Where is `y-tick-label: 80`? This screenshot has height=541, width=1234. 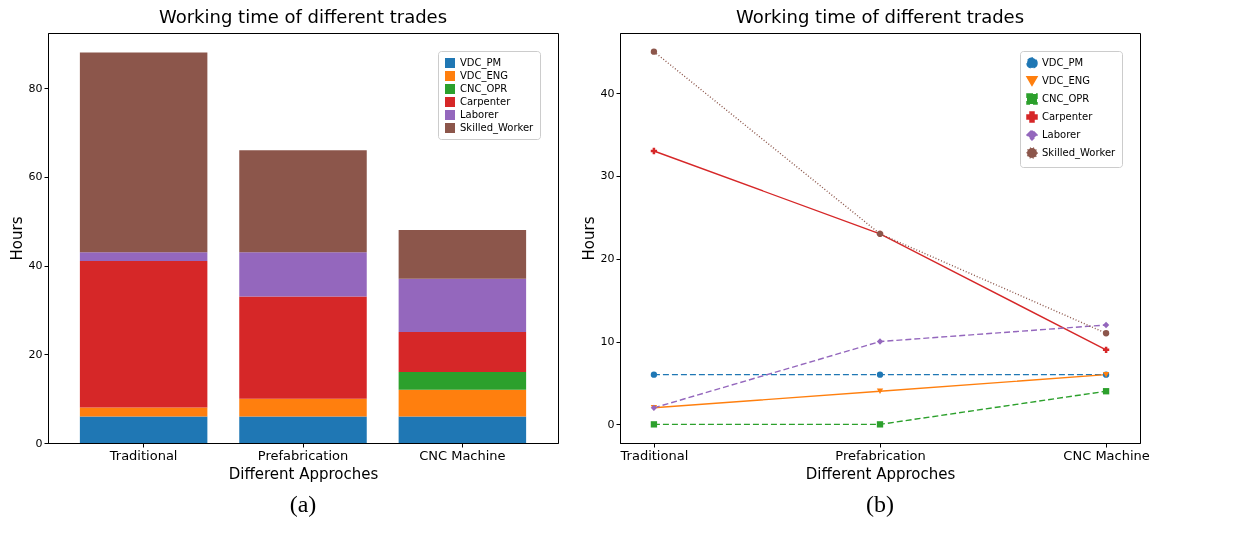 y-tick-label: 80 is located at coordinates (35, 88).